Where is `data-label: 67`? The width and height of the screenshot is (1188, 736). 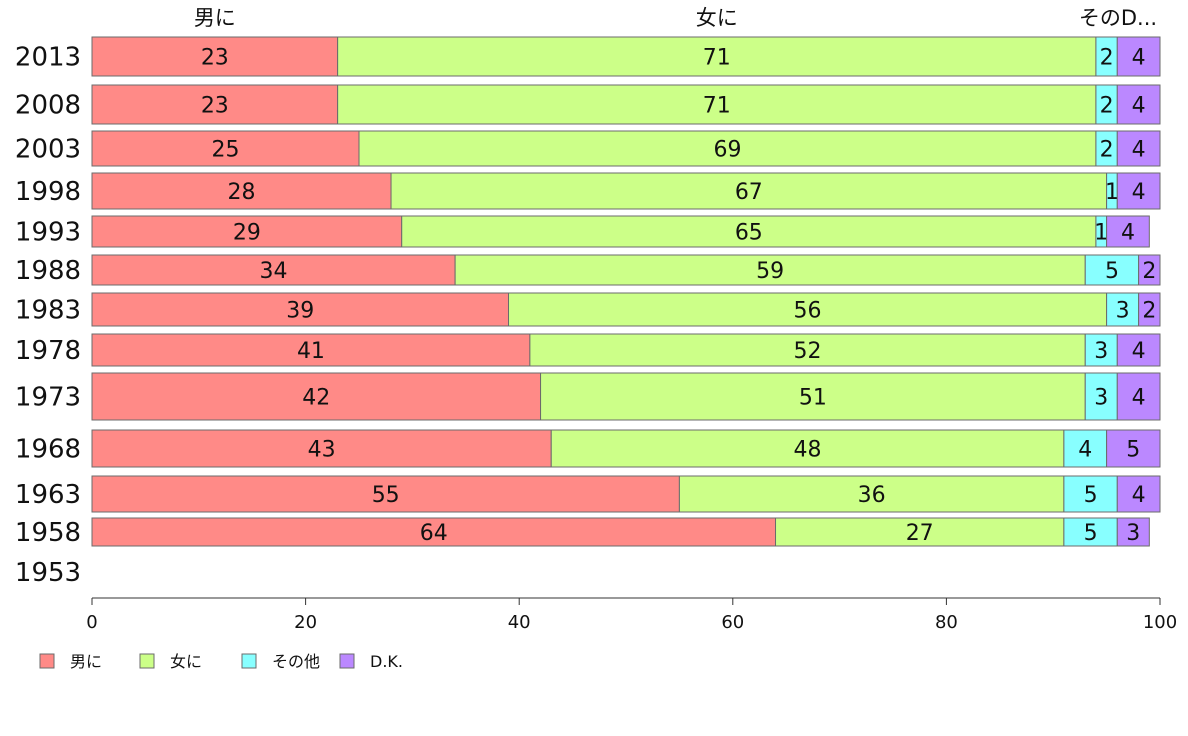 data-label: 67 is located at coordinates (749, 192).